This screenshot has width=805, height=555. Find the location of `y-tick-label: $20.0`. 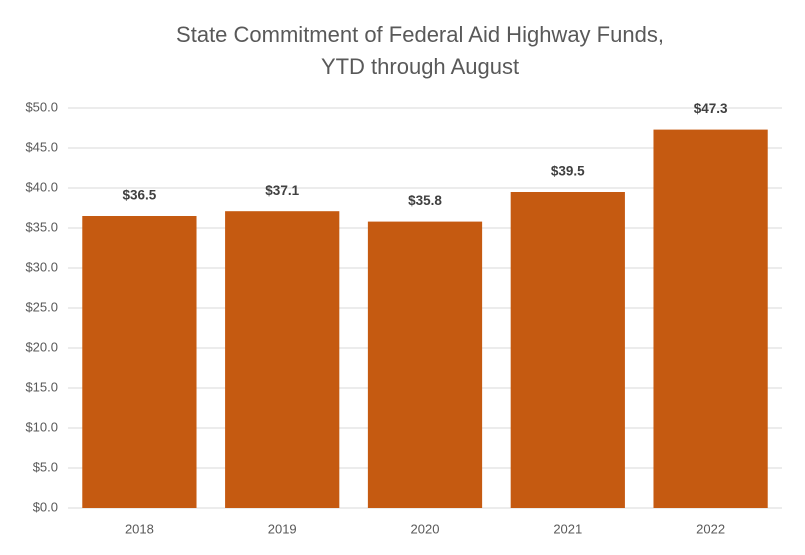

y-tick-label: $20.0 is located at coordinates (41, 346).